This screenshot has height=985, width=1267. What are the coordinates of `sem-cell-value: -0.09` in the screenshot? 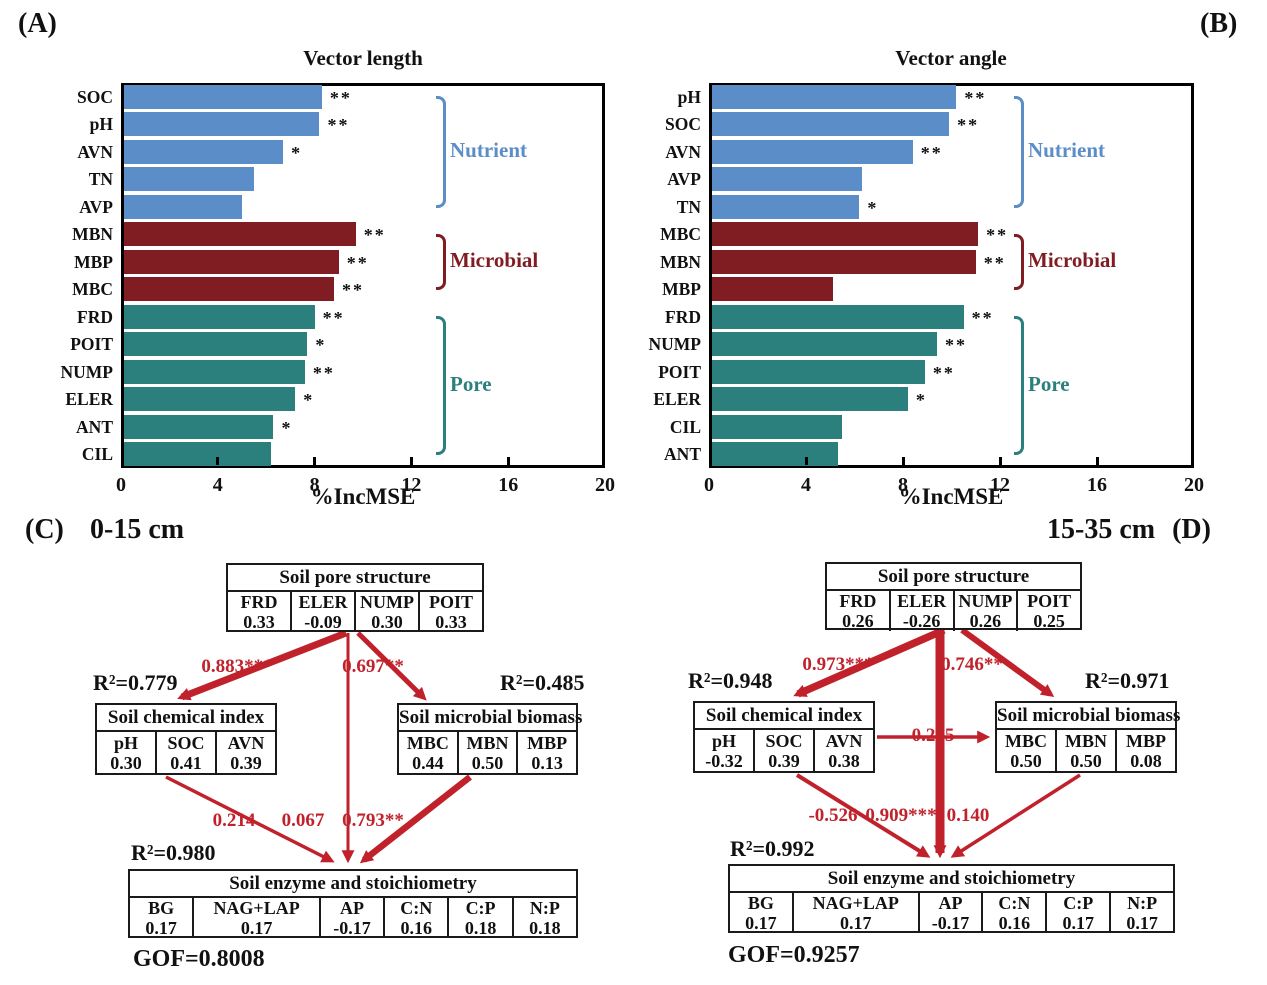 It's located at (323, 622).